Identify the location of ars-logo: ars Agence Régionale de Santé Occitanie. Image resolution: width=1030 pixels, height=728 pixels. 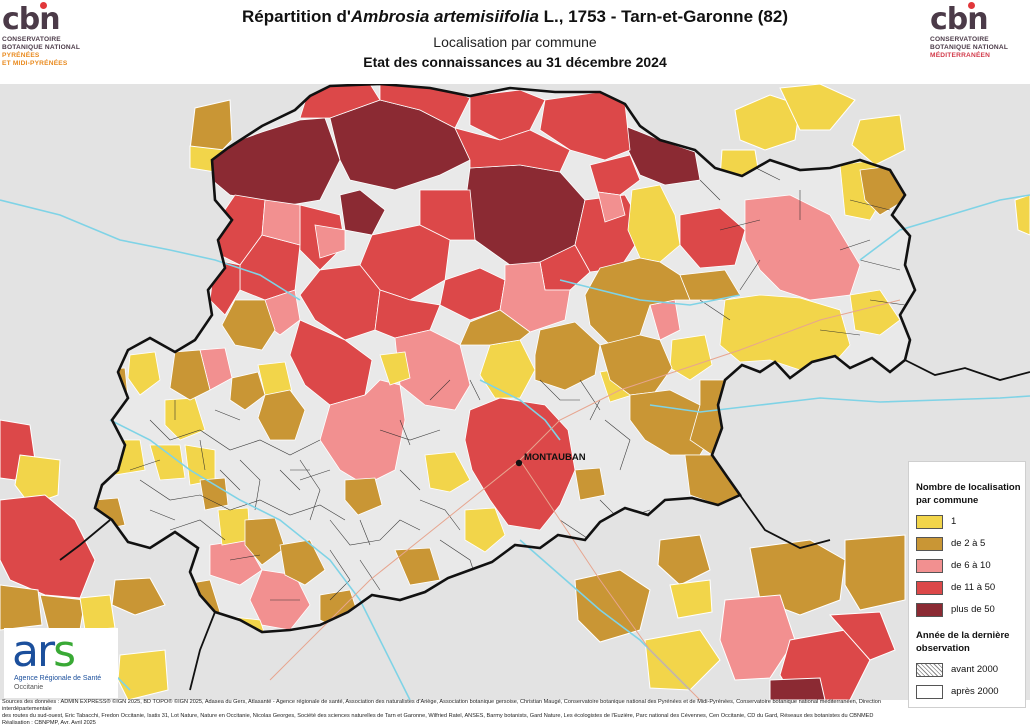
(61, 662).